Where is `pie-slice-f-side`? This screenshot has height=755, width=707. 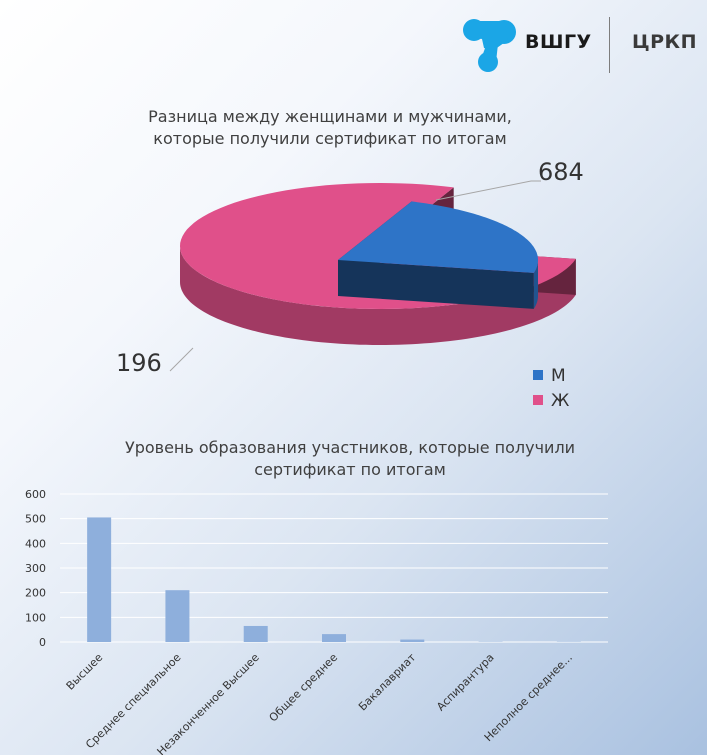 pie-slice-f-side is located at coordinates (378, 295).